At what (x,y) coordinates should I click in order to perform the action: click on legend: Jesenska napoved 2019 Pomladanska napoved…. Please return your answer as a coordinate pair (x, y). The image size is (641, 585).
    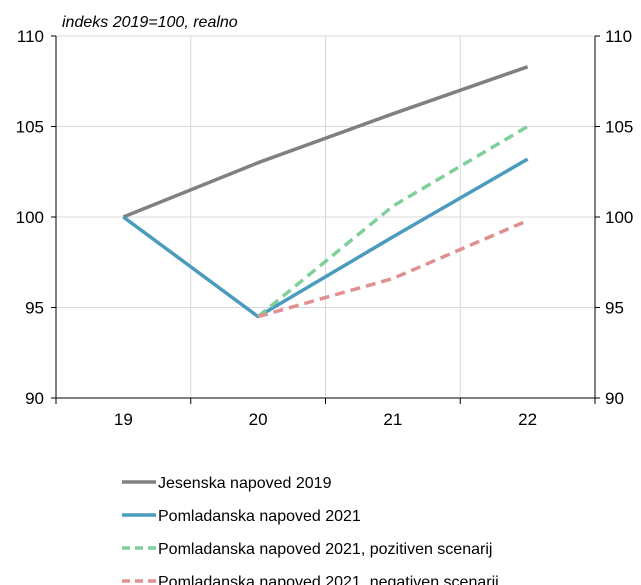
    Looking at the image, I should click on (310, 530).